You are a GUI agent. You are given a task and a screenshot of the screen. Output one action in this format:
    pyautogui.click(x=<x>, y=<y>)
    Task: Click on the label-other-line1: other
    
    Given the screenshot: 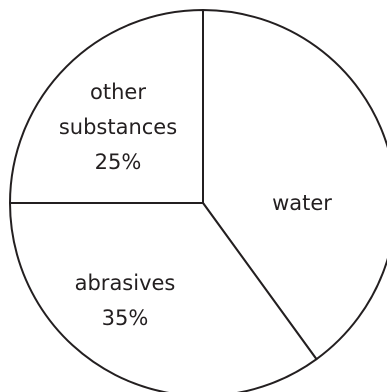 What is the action you would take?
    pyautogui.click(x=118, y=92)
    